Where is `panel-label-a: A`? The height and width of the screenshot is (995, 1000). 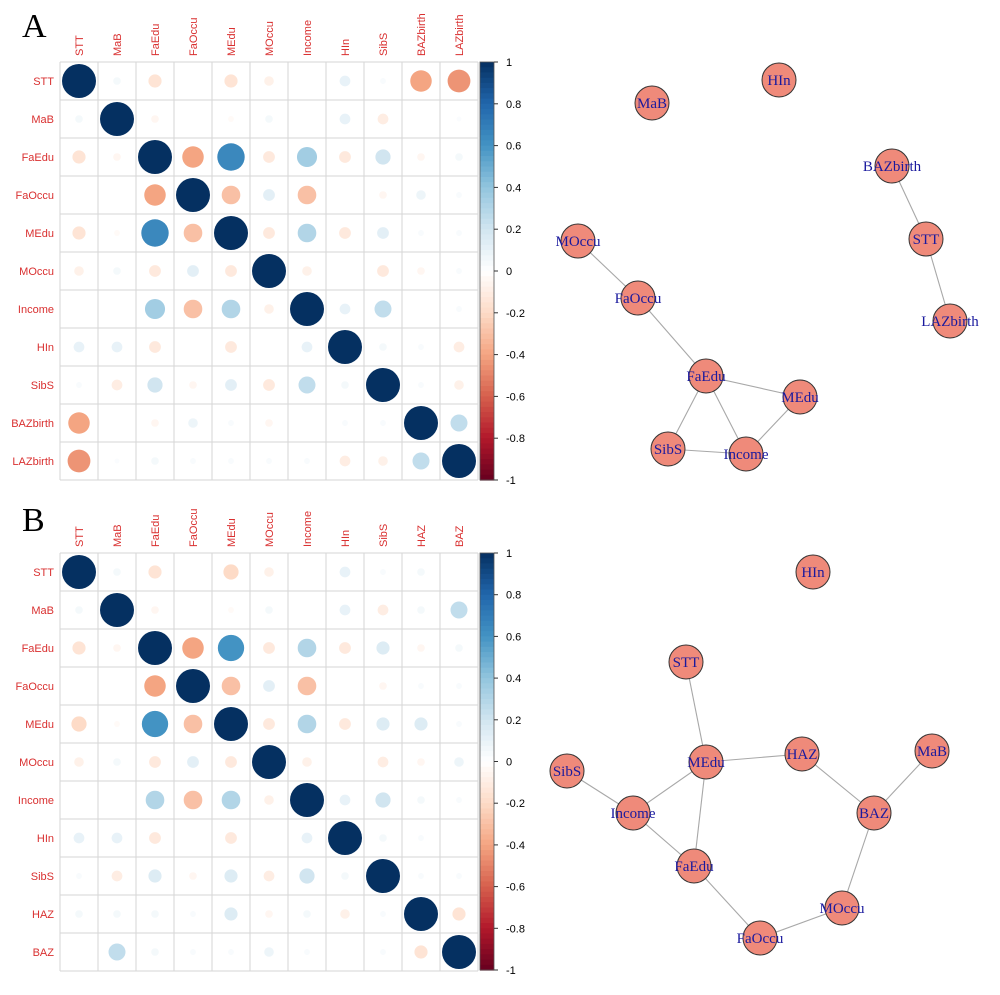
panel-label-a: A is located at coordinates (34, 26).